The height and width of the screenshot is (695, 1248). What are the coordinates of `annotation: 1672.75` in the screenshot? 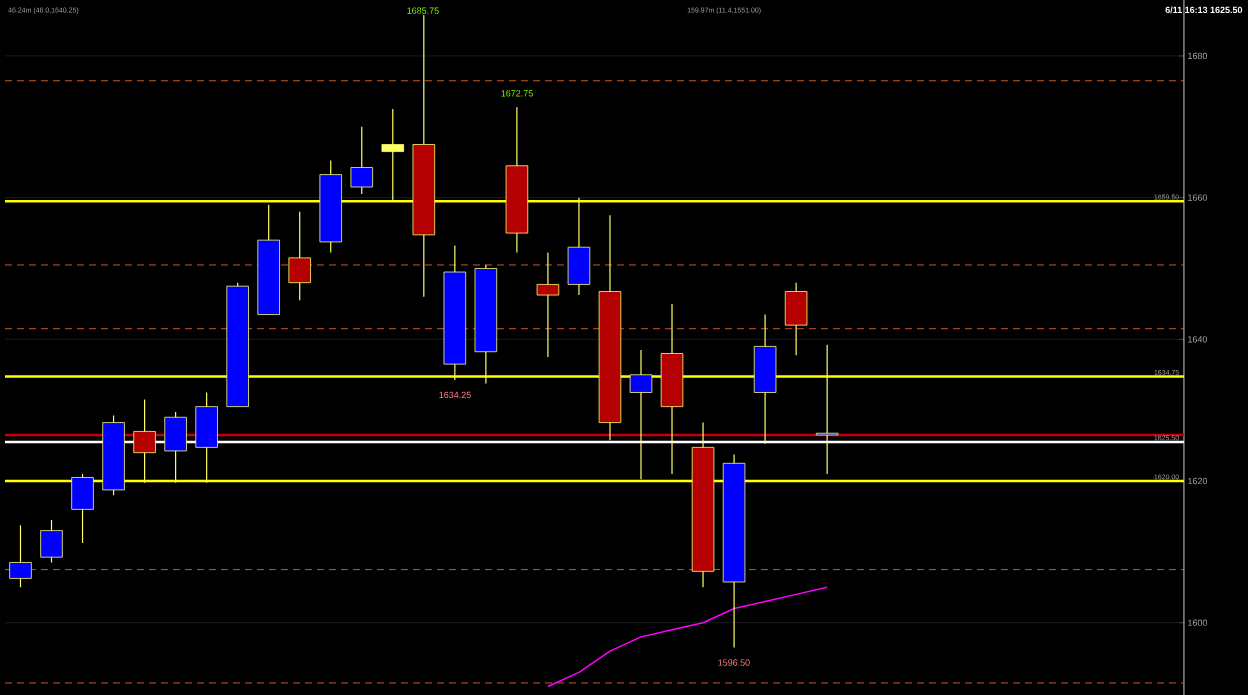 It's located at (517, 93).